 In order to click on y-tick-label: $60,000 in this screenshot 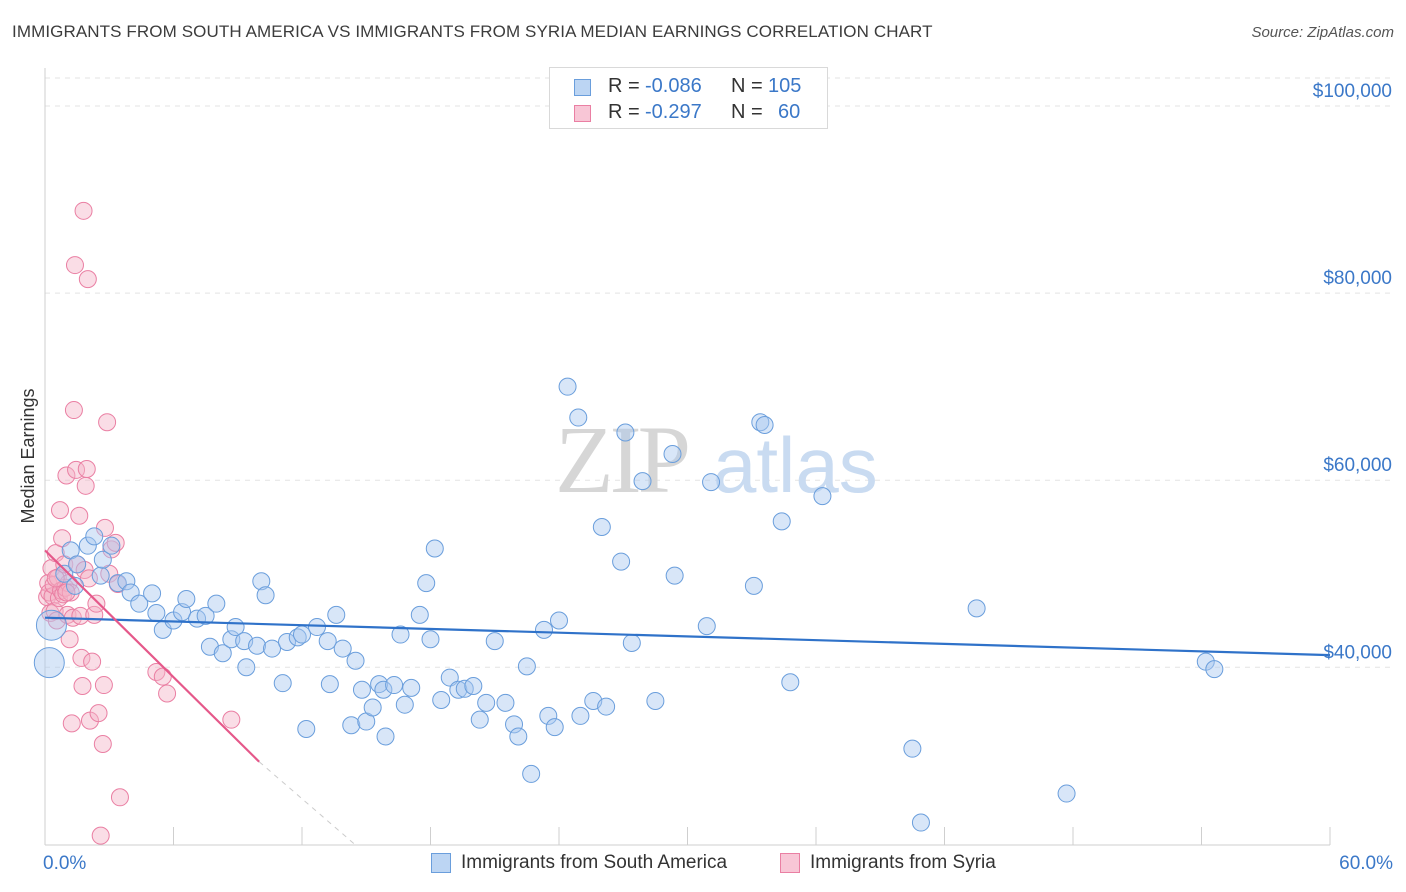, I will do `click(1357, 465)`.